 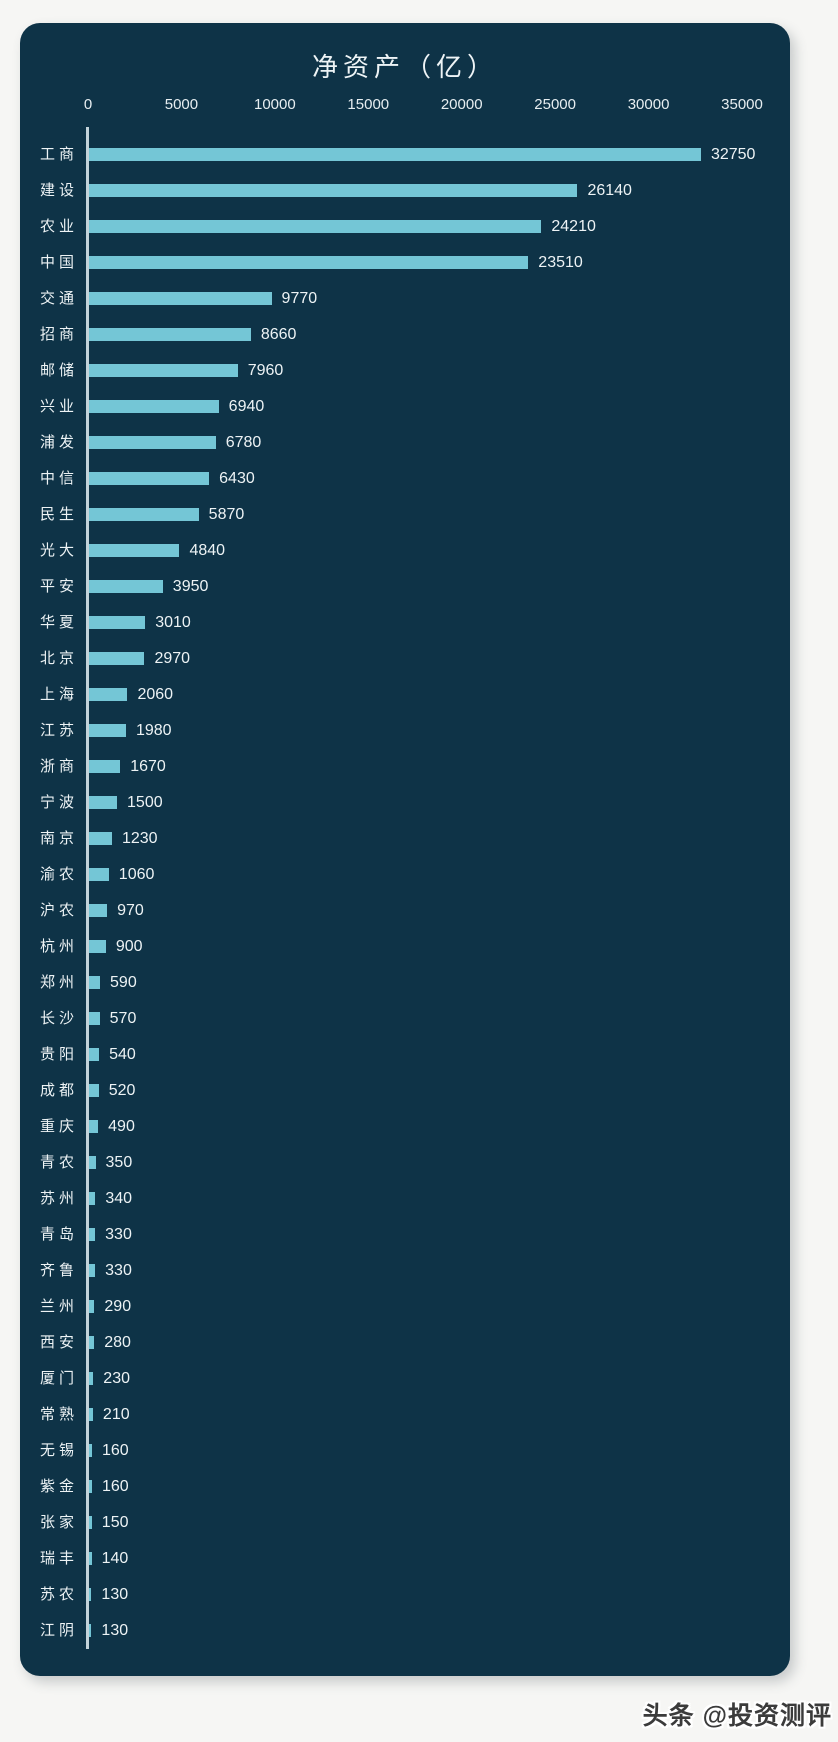 What do you see at coordinates (136, 874) in the screenshot?
I see `value-label: 1060` at bounding box center [136, 874].